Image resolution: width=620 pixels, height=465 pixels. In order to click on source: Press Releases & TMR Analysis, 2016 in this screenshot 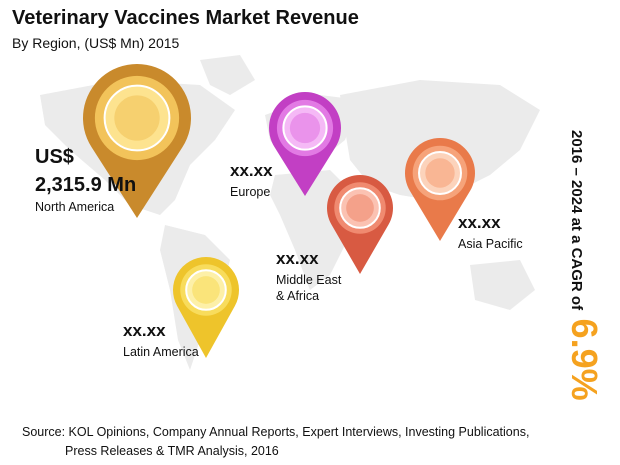, I will do `click(172, 451)`.